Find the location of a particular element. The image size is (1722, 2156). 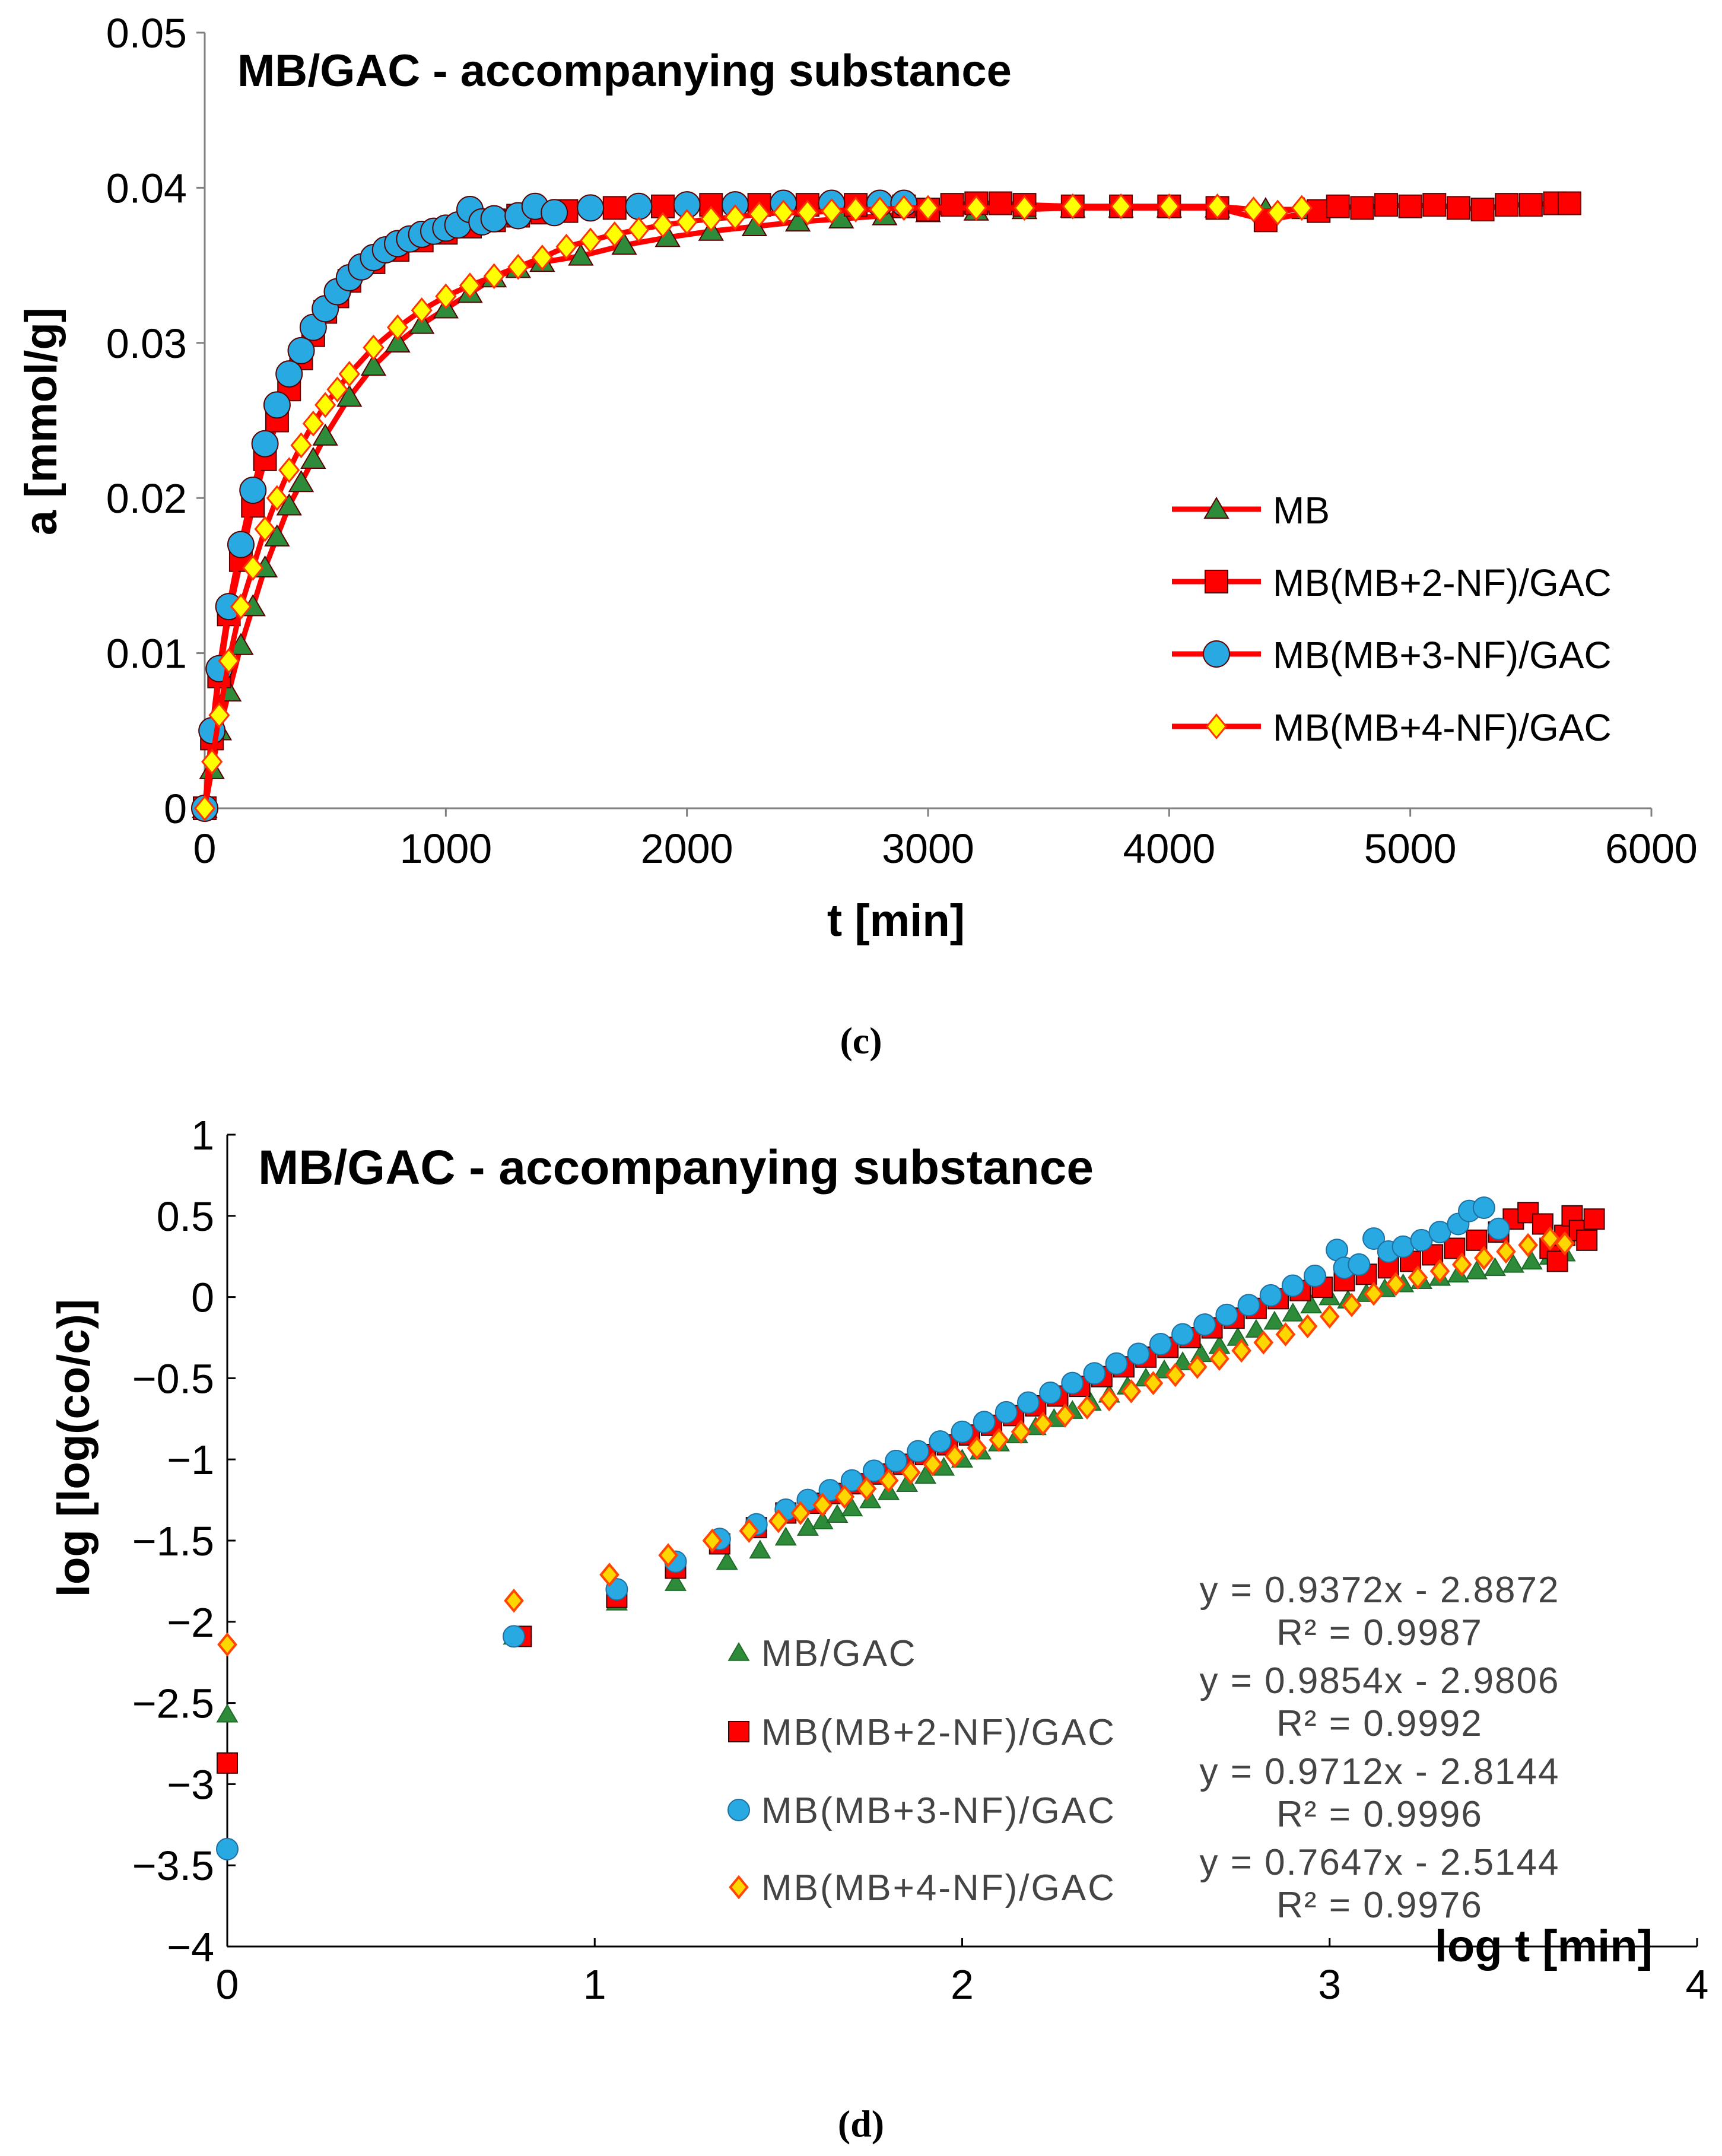

chart-title-d: MB/GAC - accompanying substance is located at coordinates (676, 1168).